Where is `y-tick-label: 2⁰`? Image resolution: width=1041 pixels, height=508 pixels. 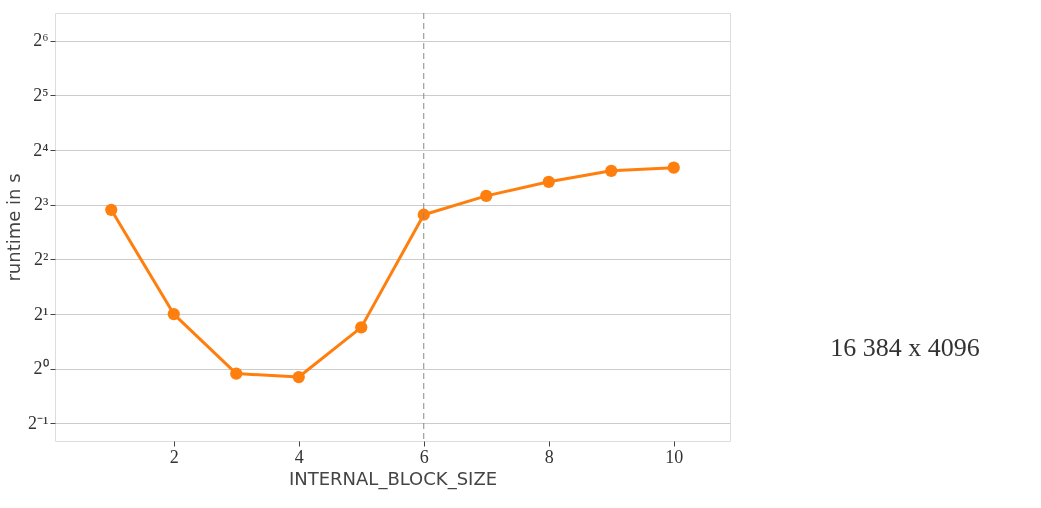 y-tick-label: 2⁰ is located at coordinates (41, 368).